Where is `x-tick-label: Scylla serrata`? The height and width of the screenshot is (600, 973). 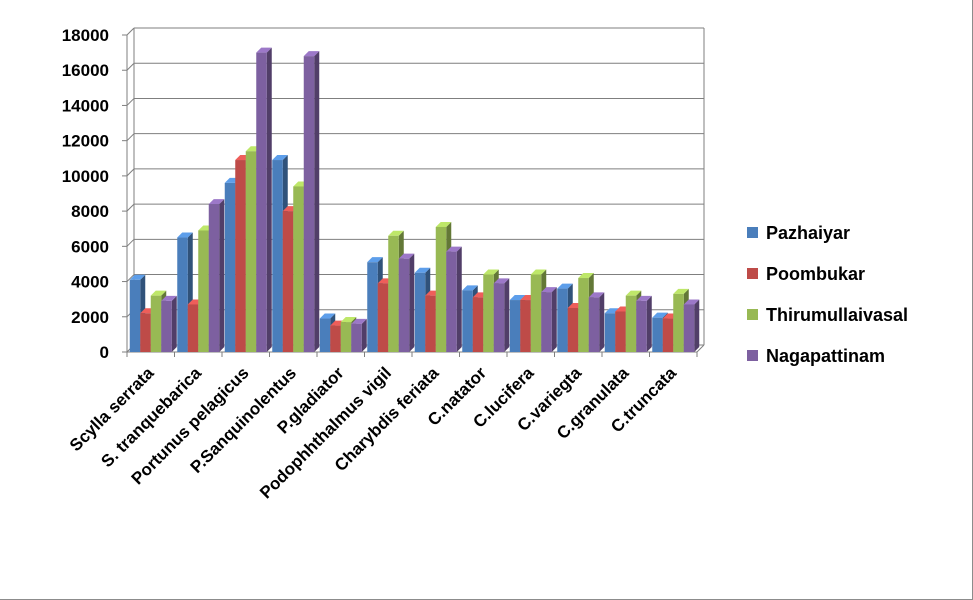 x-tick-label: Scylla serrata is located at coordinates (112, 409).